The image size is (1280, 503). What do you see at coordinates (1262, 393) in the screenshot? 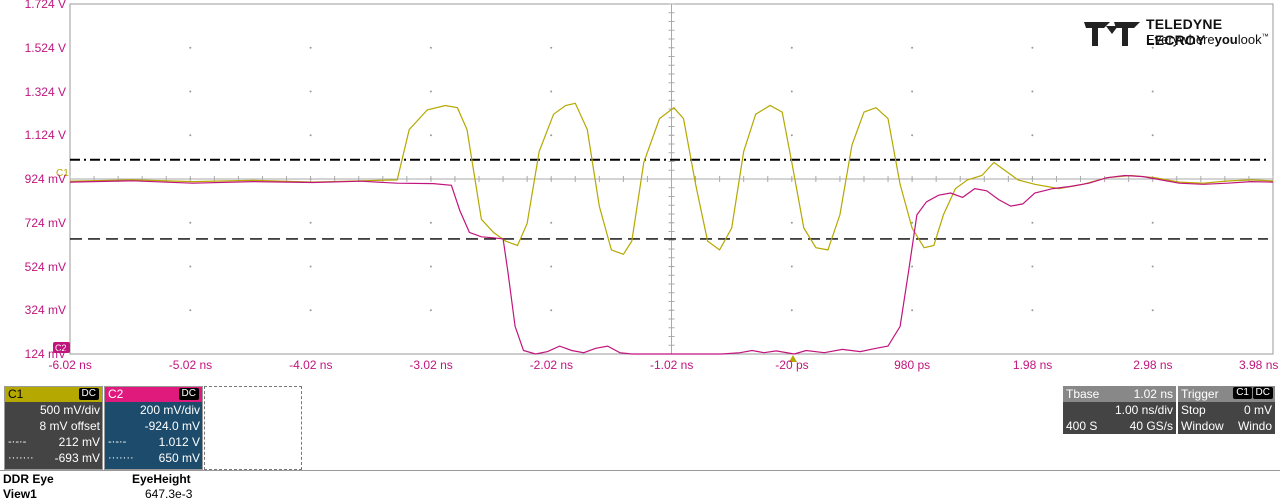
I see `trigger-coupling-badge: DC` at bounding box center [1262, 393].